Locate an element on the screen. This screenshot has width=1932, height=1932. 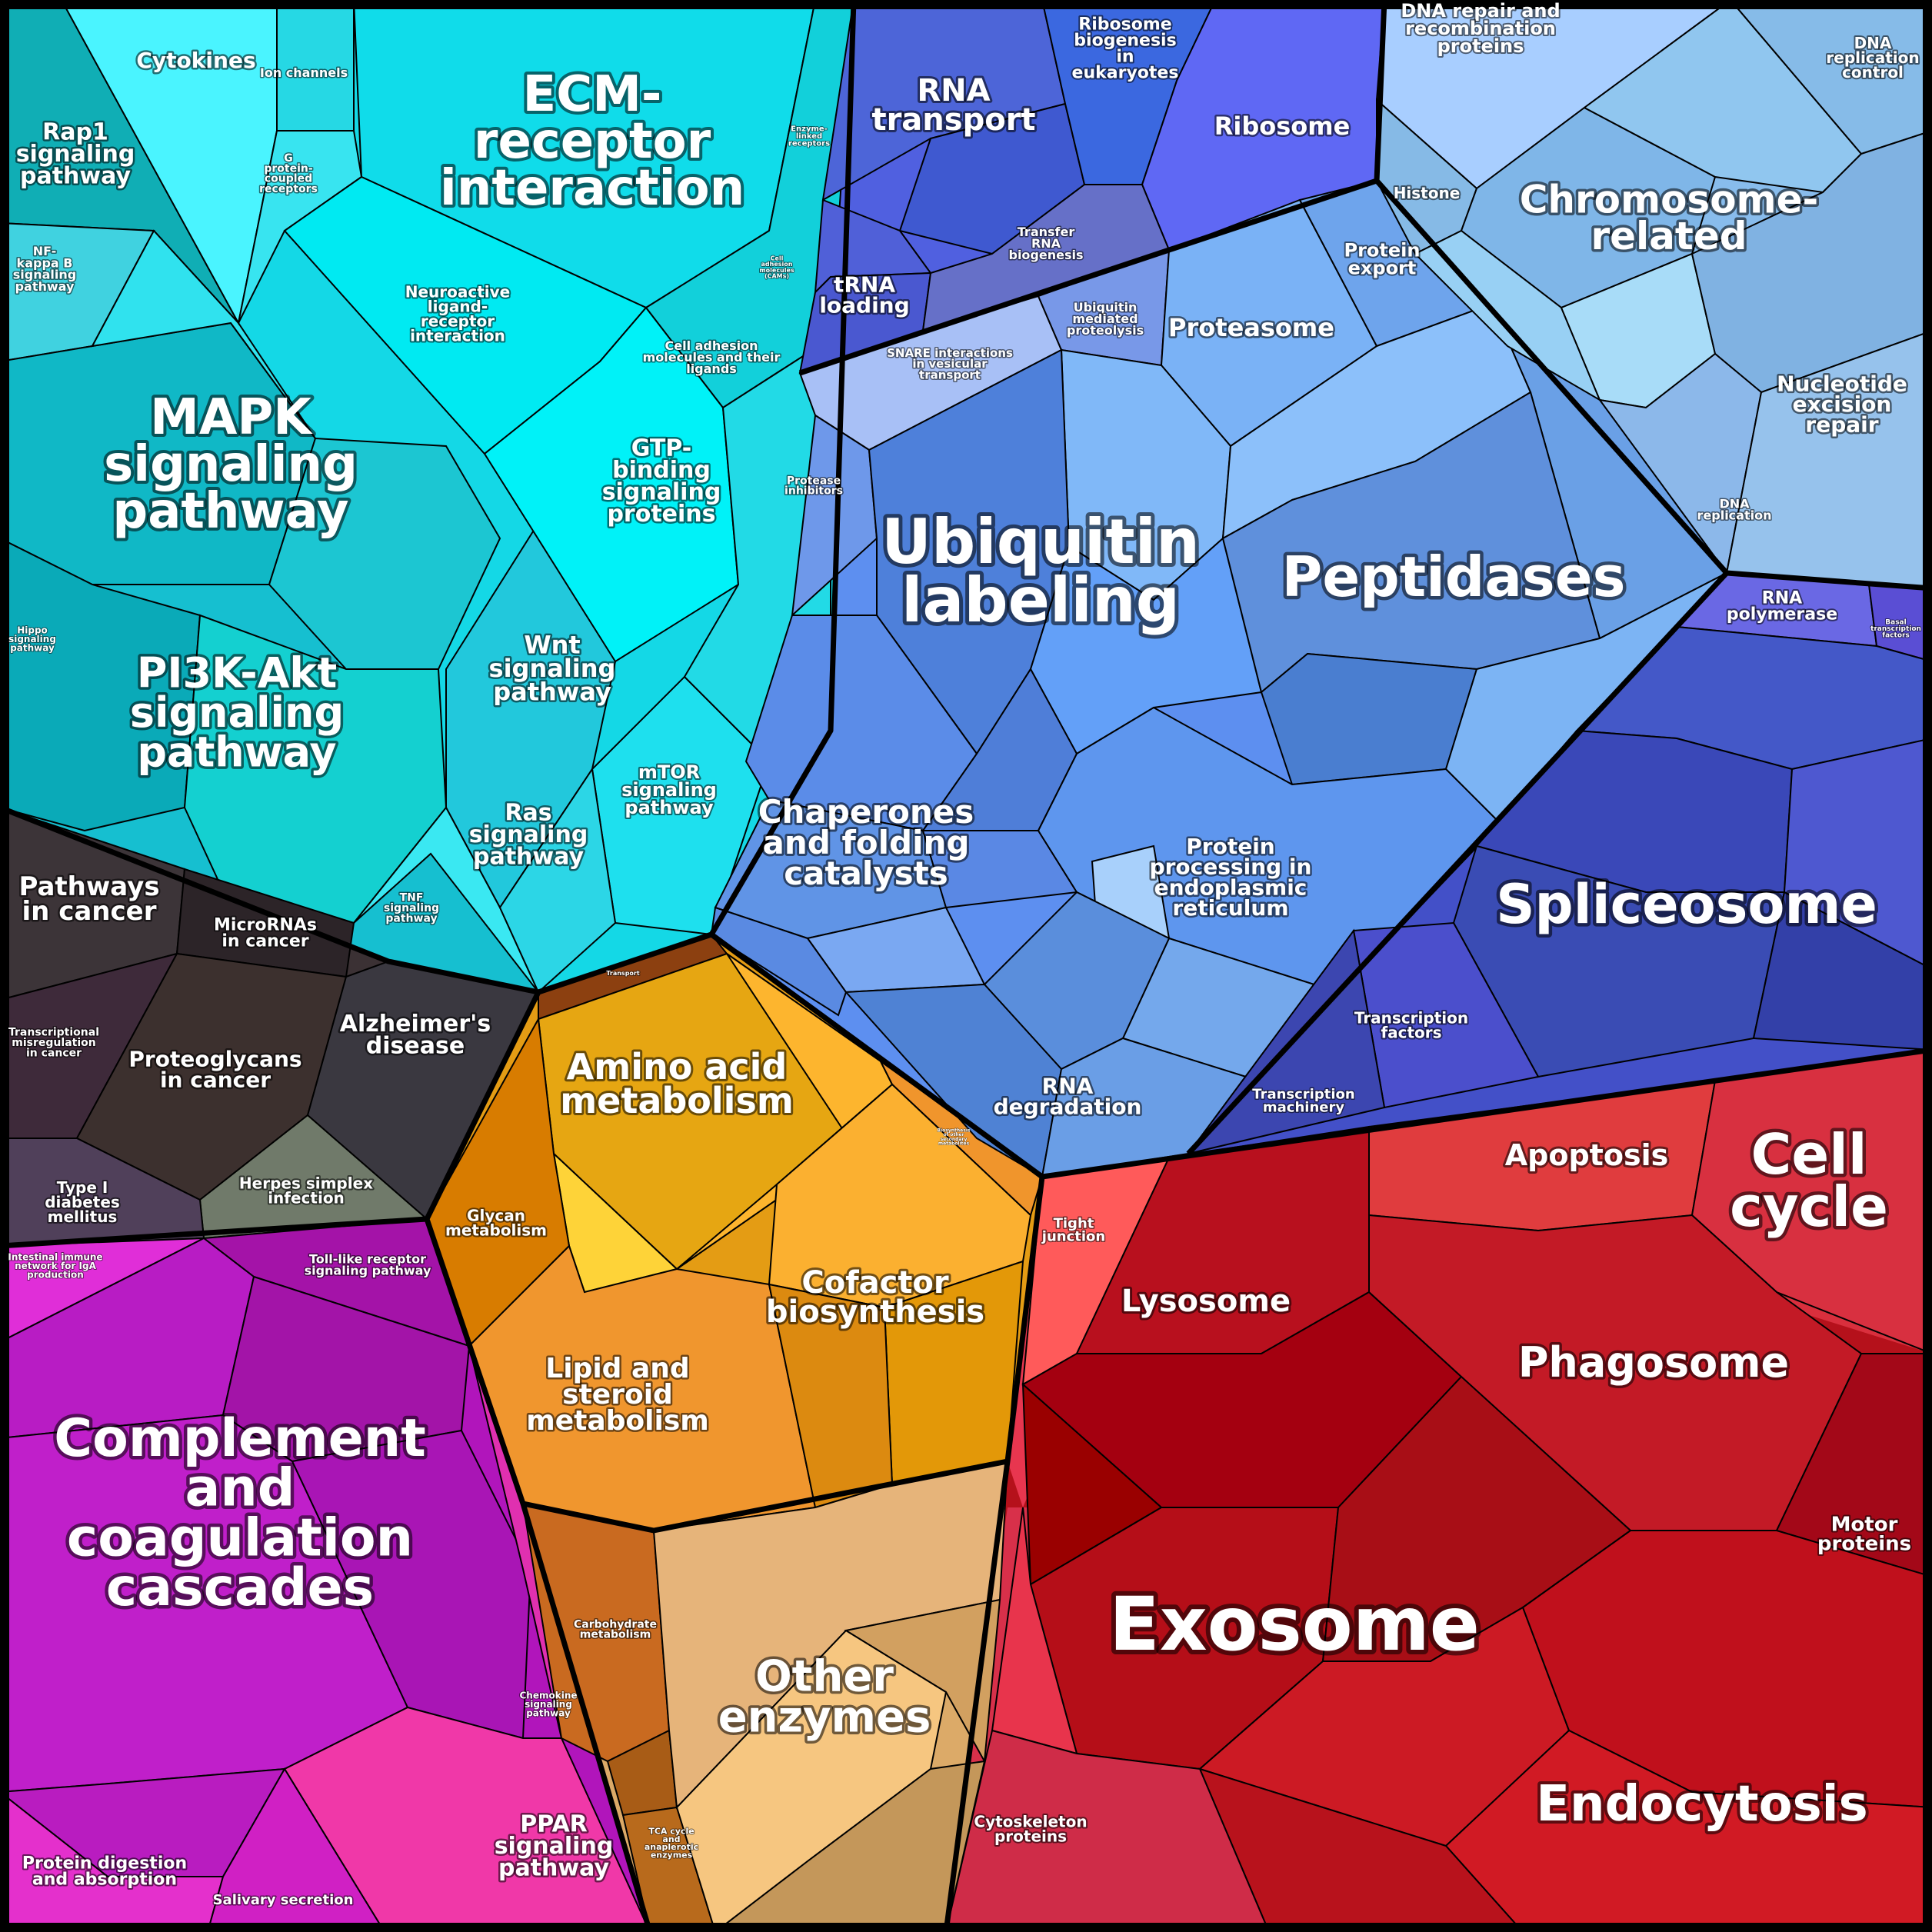
label-transcription-machinery: Transcription machinery is located at coordinates (1303, 1100).